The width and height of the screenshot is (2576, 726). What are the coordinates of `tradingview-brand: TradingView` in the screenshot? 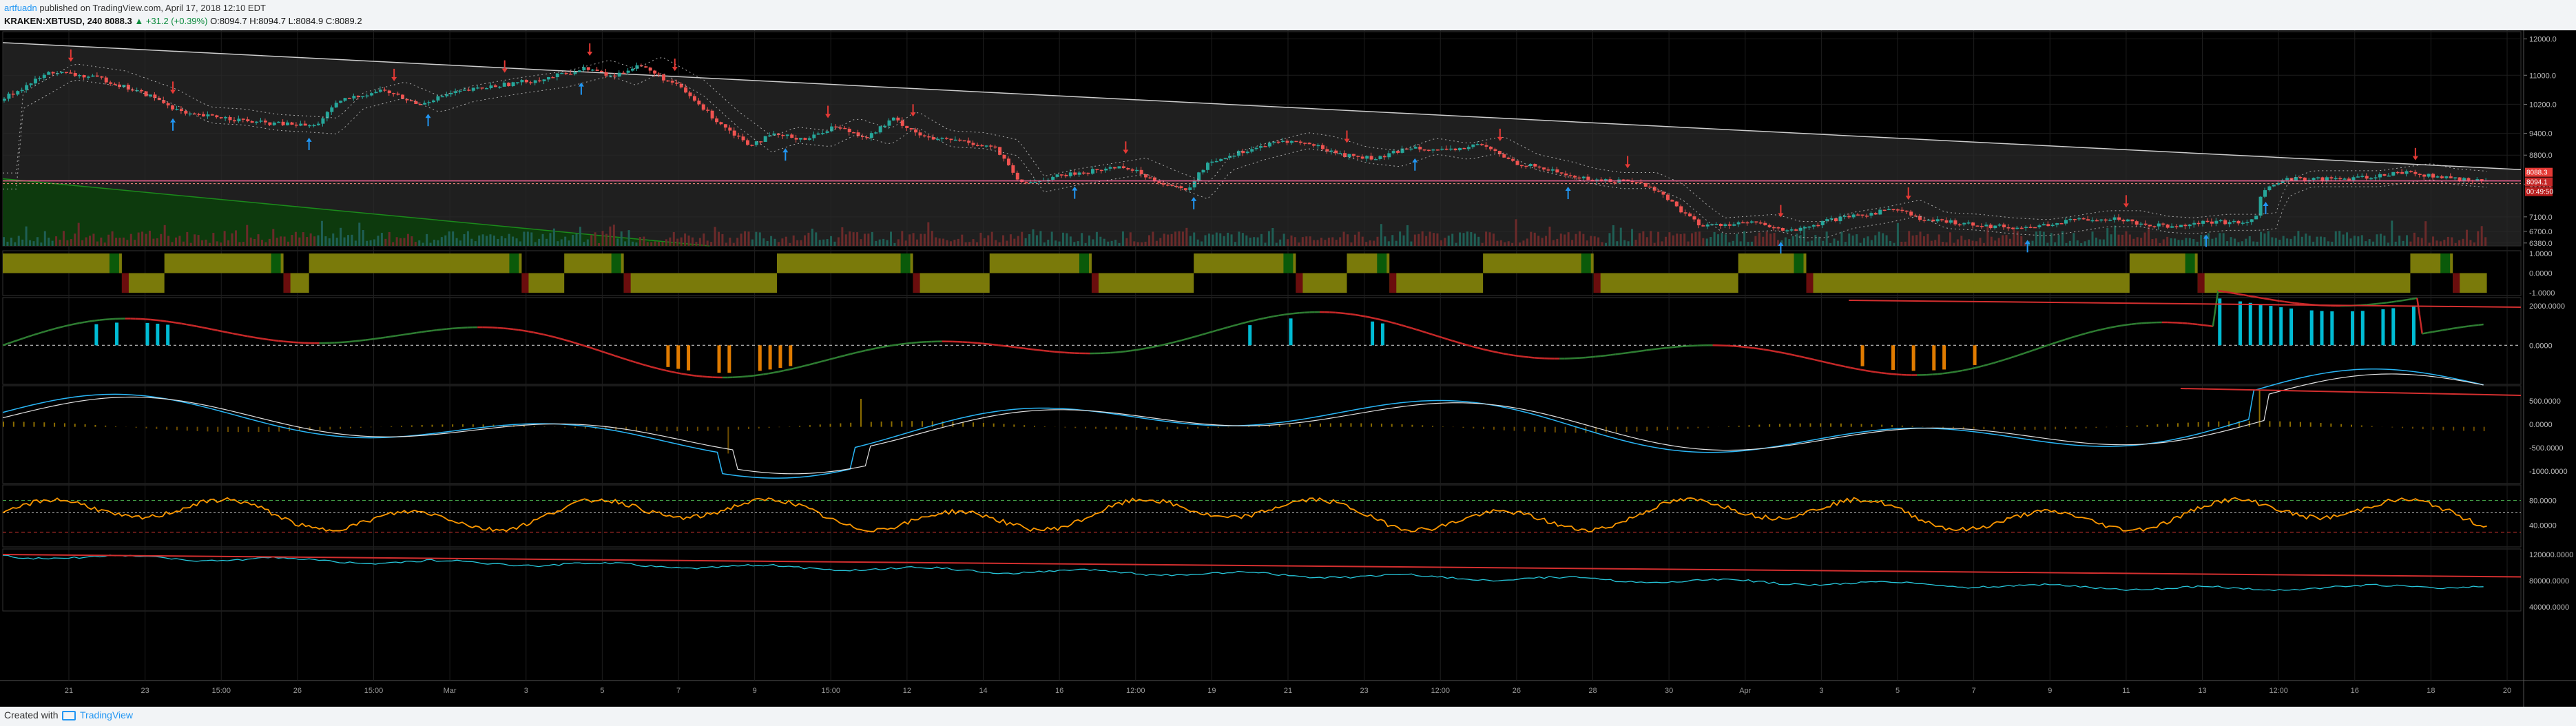 It's located at (98, 715).